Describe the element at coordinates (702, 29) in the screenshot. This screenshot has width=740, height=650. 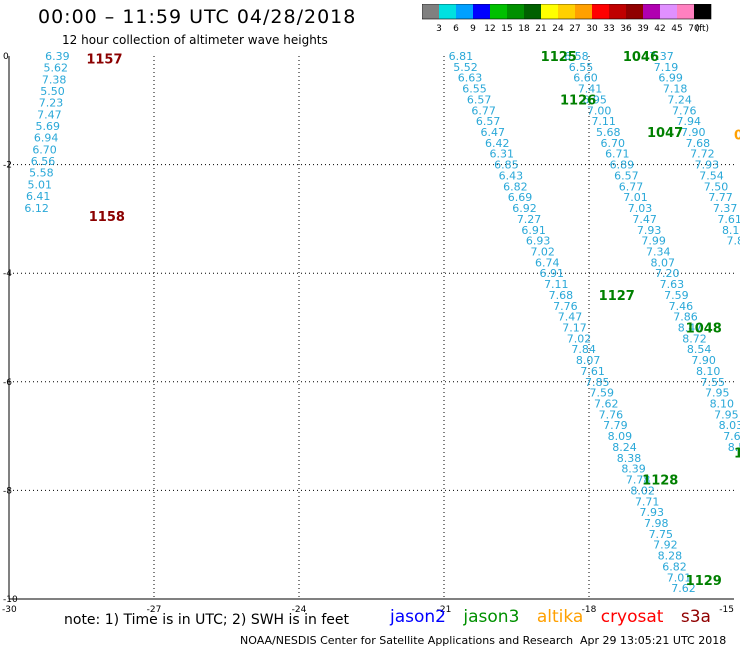
I see `colorbar-unit: (ft)` at that location.